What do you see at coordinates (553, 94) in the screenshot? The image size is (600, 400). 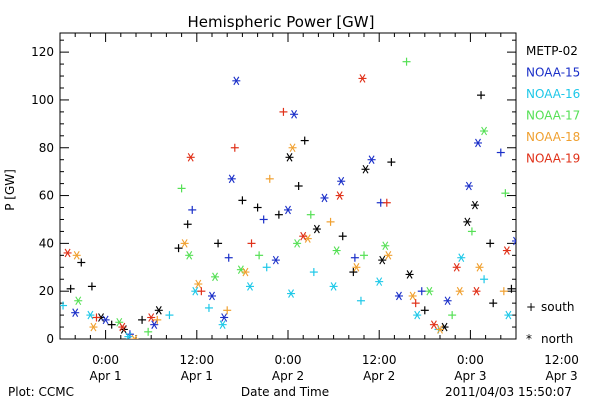 I see `legend-entry: NOAA-16` at bounding box center [553, 94].